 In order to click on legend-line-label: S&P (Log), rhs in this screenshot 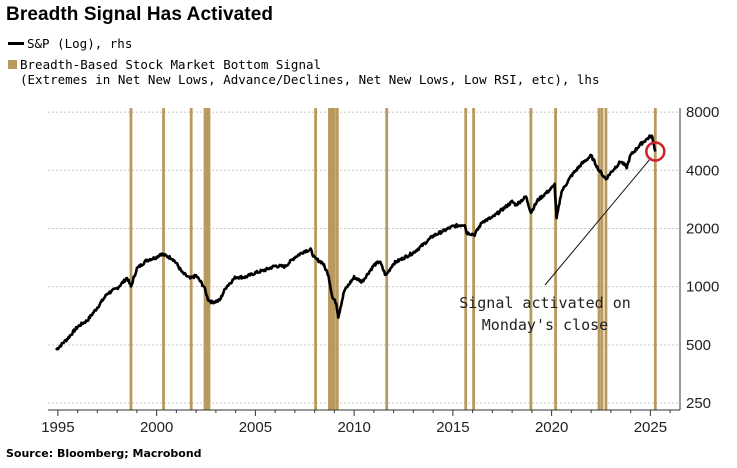, I will do `click(80, 43)`.